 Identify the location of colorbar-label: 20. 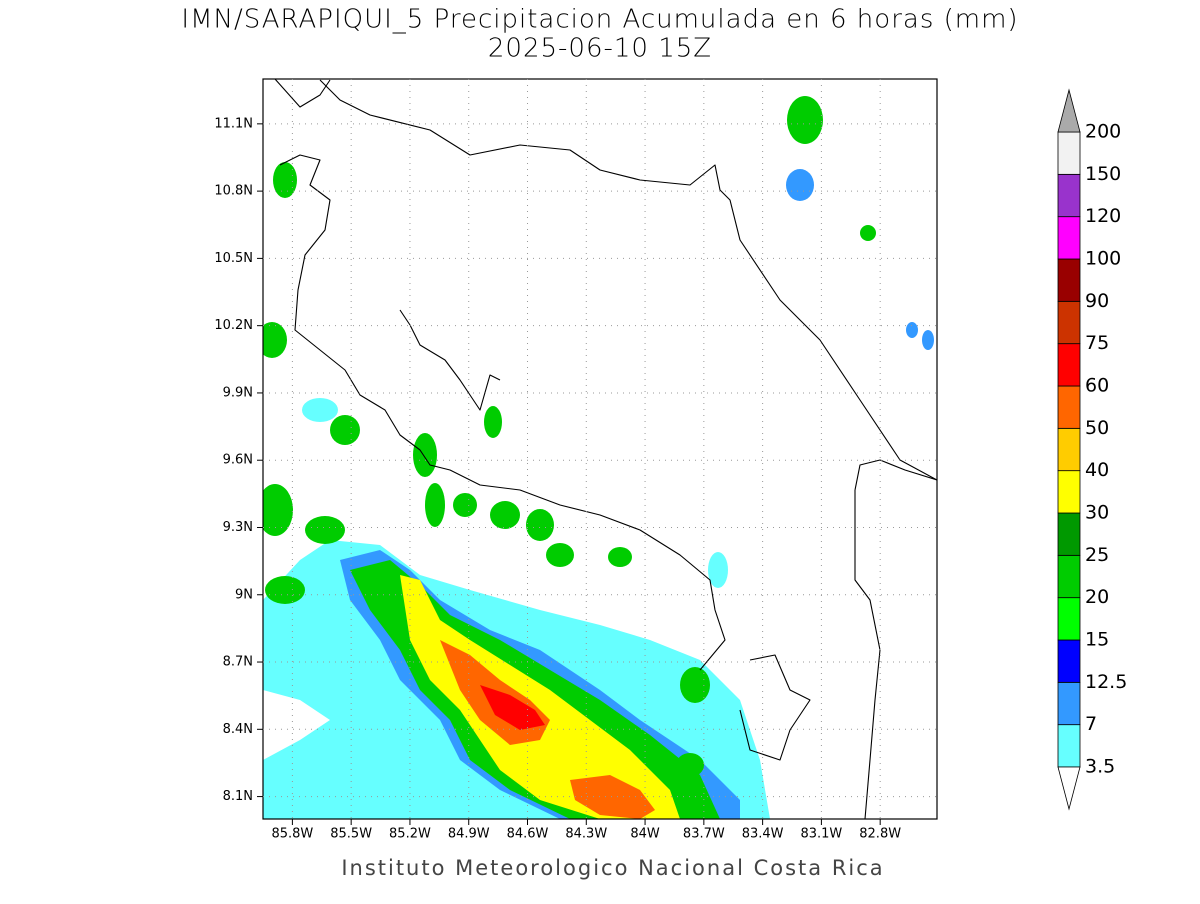
(1097, 597).